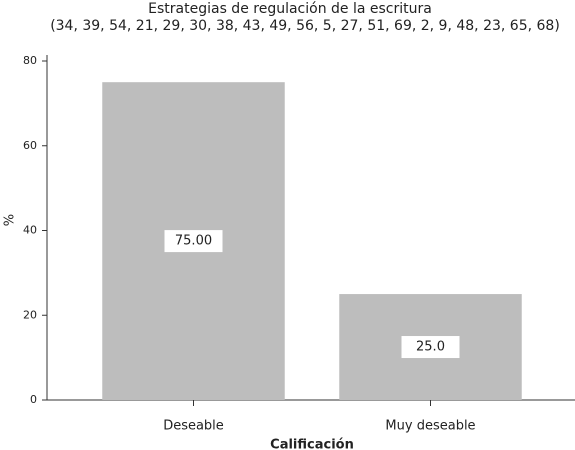  Describe the element at coordinates (10, 220) in the screenshot. I see `y-axis-label: %` at that location.